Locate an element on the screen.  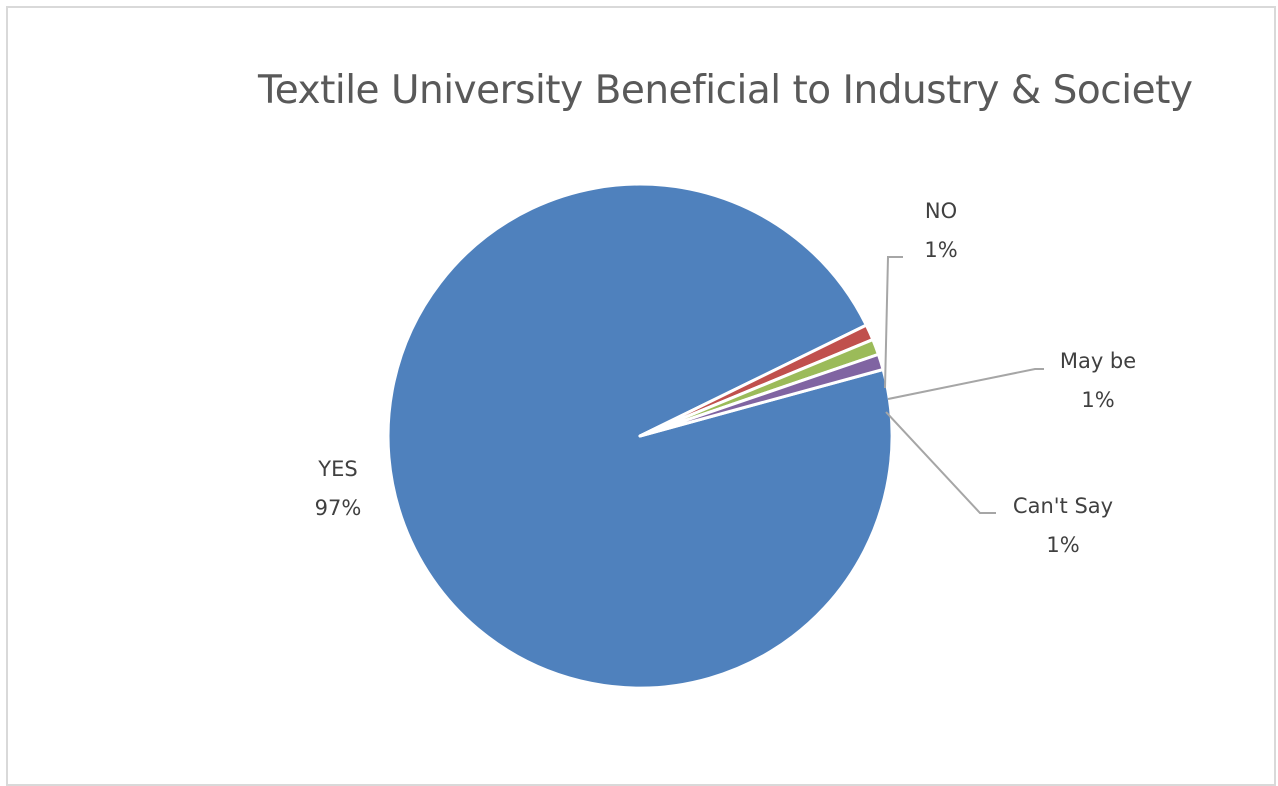
slice-percent-no: 1% is located at coordinates (940, 250).